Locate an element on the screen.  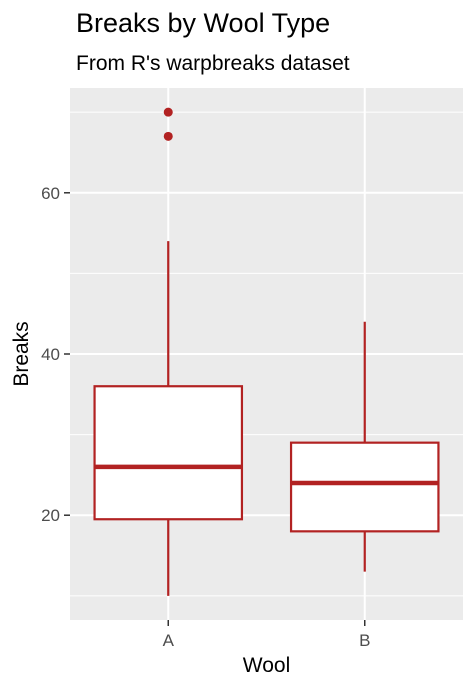
chart-title: Breaks by Wool Type is located at coordinates (203, 23).